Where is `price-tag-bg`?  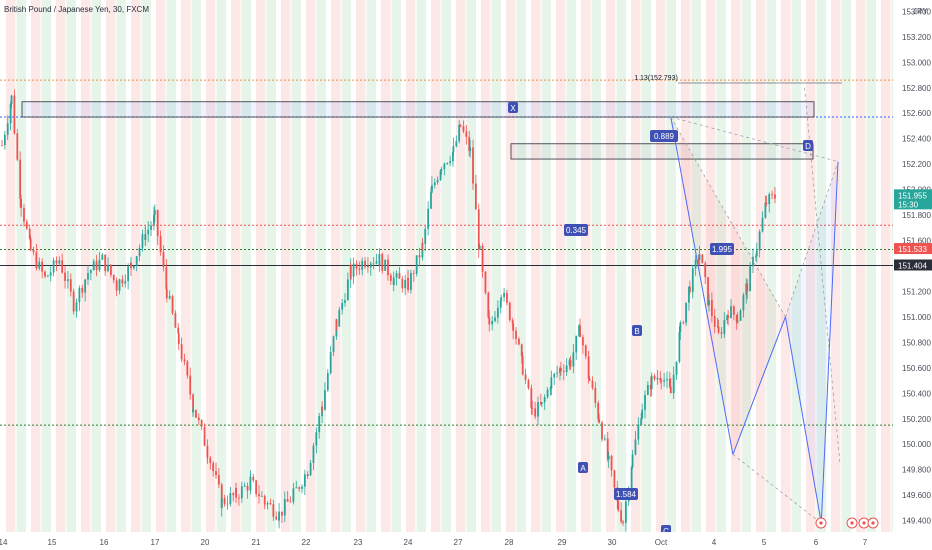 price-tag-bg is located at coordinates (913, 199).